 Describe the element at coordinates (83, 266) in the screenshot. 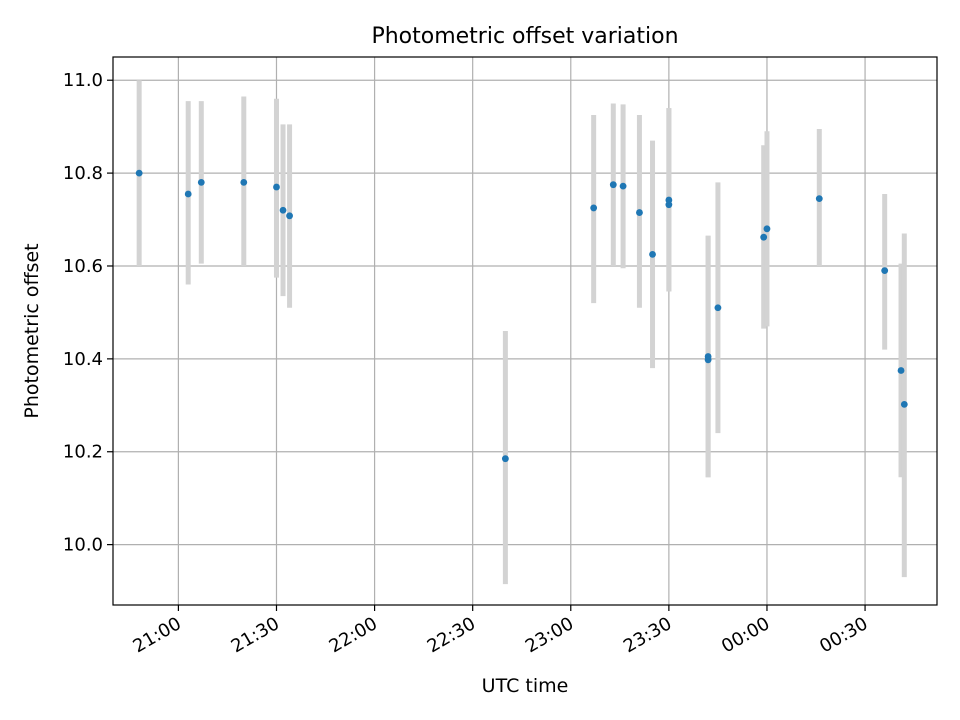

I see `y-tick-label: 10.6` at that location.